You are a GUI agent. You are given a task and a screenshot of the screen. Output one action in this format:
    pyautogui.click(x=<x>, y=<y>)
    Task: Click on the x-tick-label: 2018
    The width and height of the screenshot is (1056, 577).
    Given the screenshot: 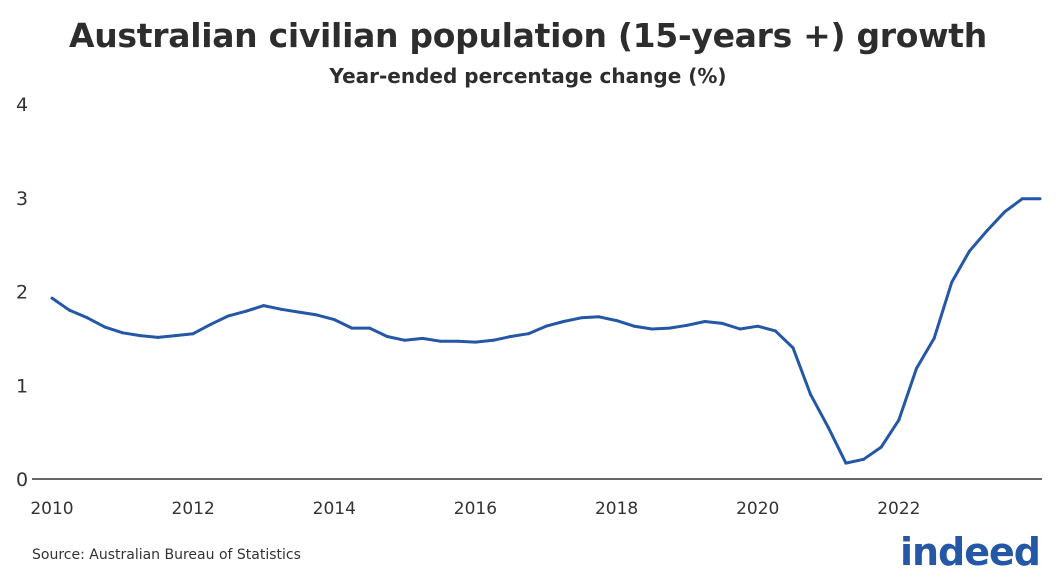 What is the action you would take?
    pyautogui.click(x=616, y=509)
    